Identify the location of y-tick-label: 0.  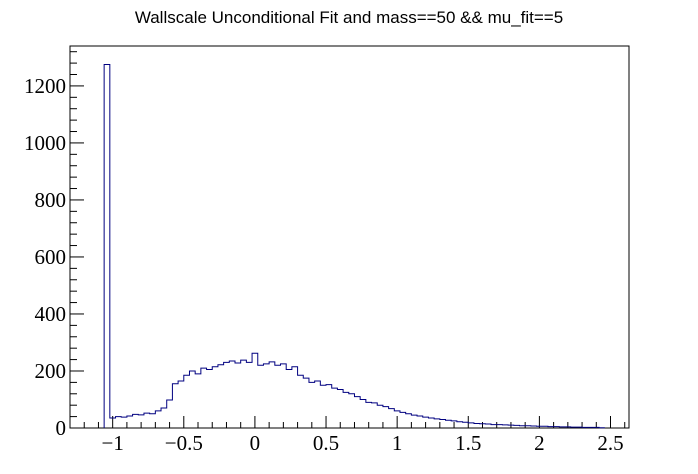
(61, 428).